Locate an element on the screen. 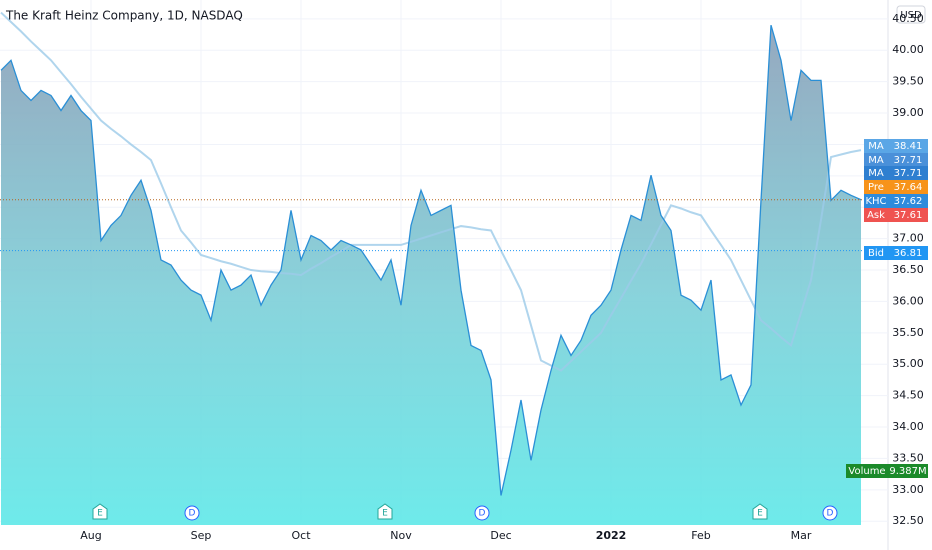 The height and width of the screenshot is (550, 932). badge-value: 37.64 is located at coordinates (908, 187).